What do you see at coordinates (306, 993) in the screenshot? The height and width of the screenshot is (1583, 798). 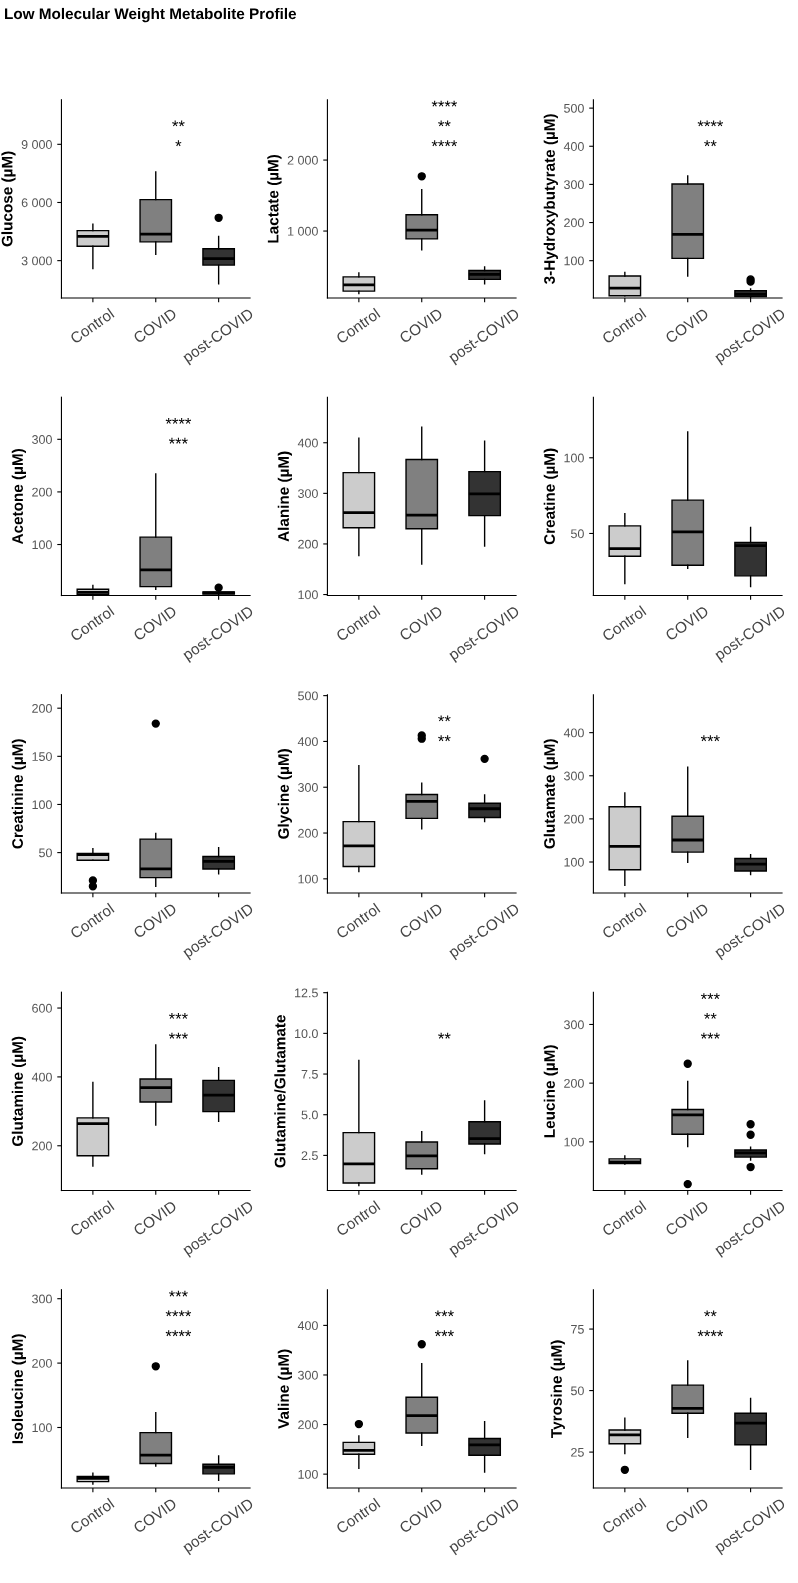 I see `y-tick-label: 12.5` at bounding box center [306, 993].